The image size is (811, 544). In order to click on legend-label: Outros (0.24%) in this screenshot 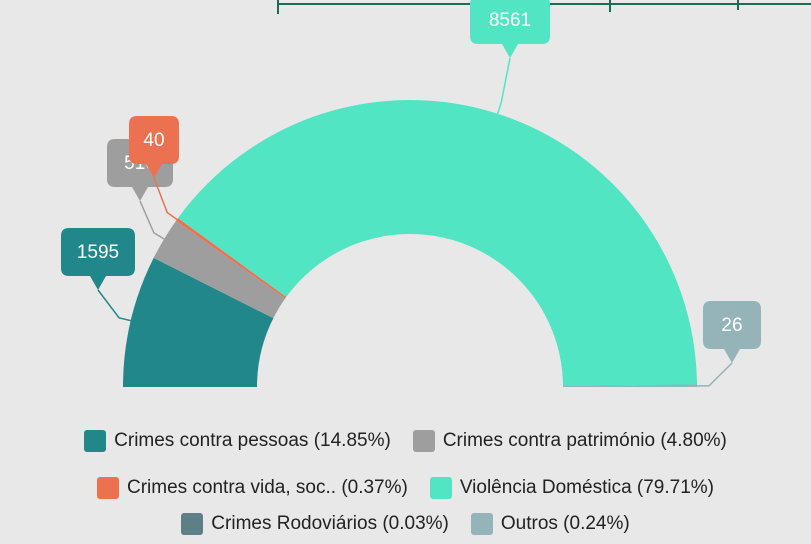, I will do `click(565, 523)`.